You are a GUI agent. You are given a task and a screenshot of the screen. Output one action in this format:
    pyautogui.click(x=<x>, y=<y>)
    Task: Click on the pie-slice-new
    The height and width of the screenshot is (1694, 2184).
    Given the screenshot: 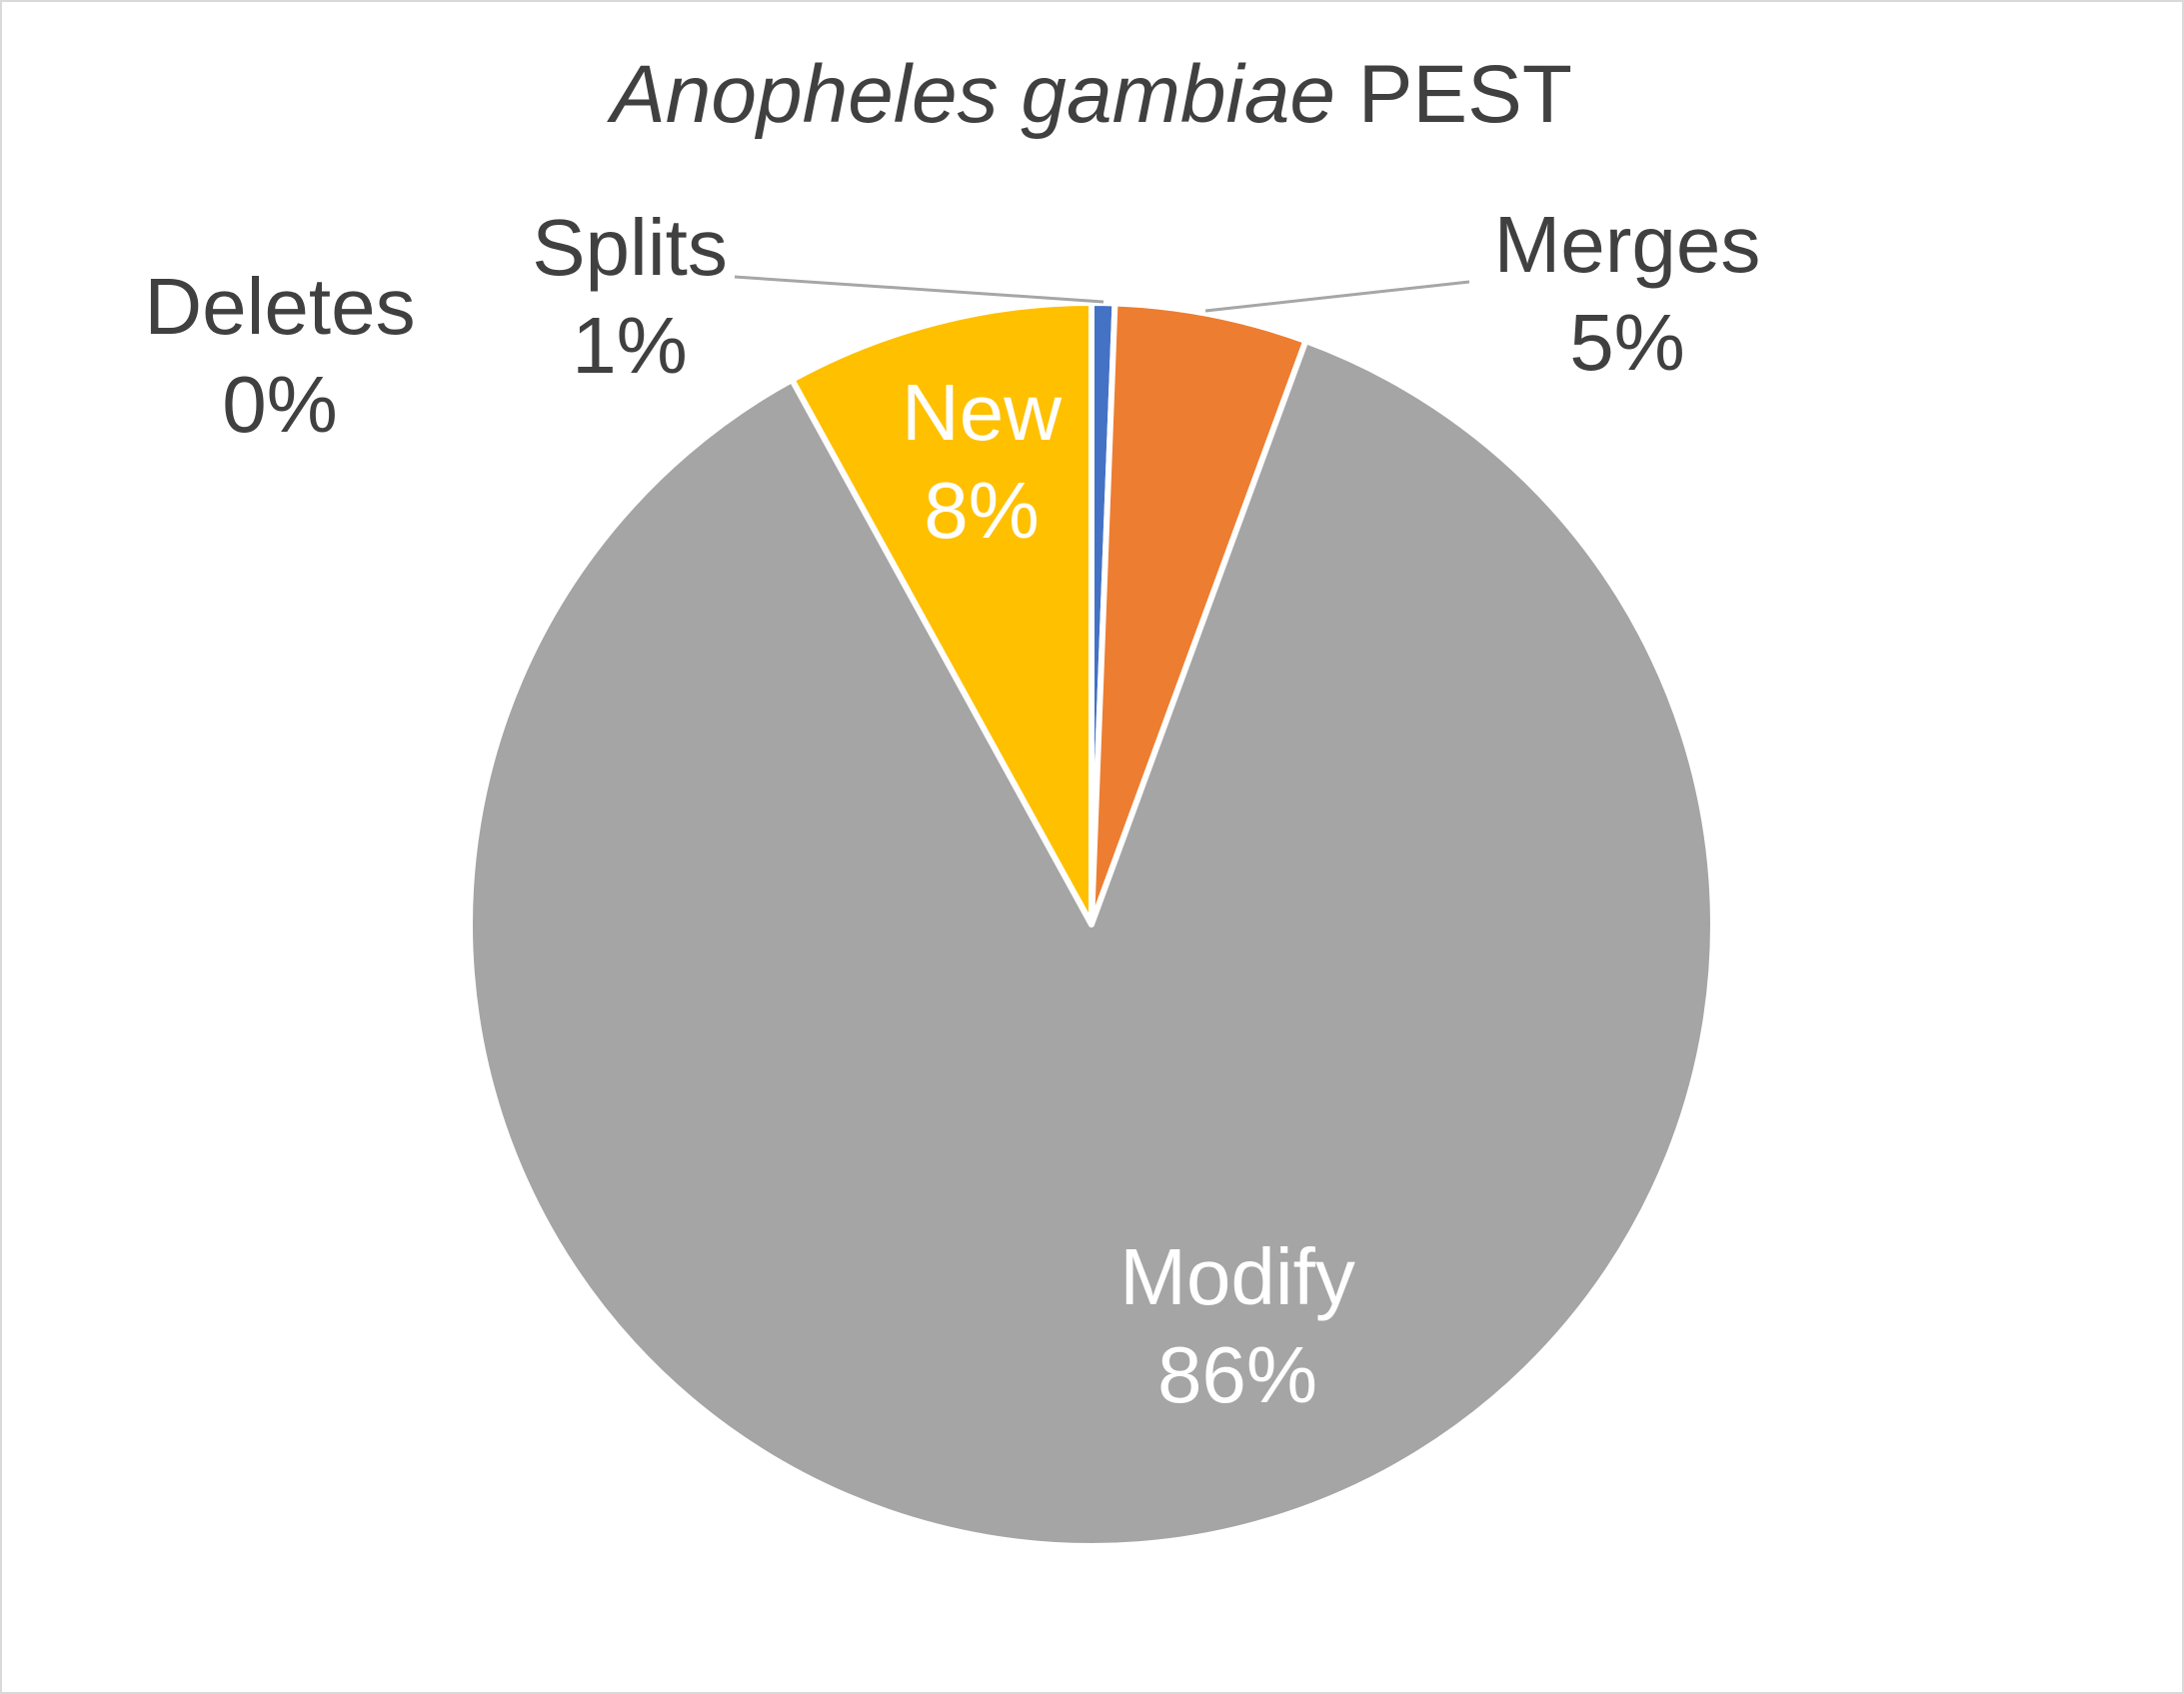 What is the action you would take?
    pyautogui.click(x=941, y=613)
    